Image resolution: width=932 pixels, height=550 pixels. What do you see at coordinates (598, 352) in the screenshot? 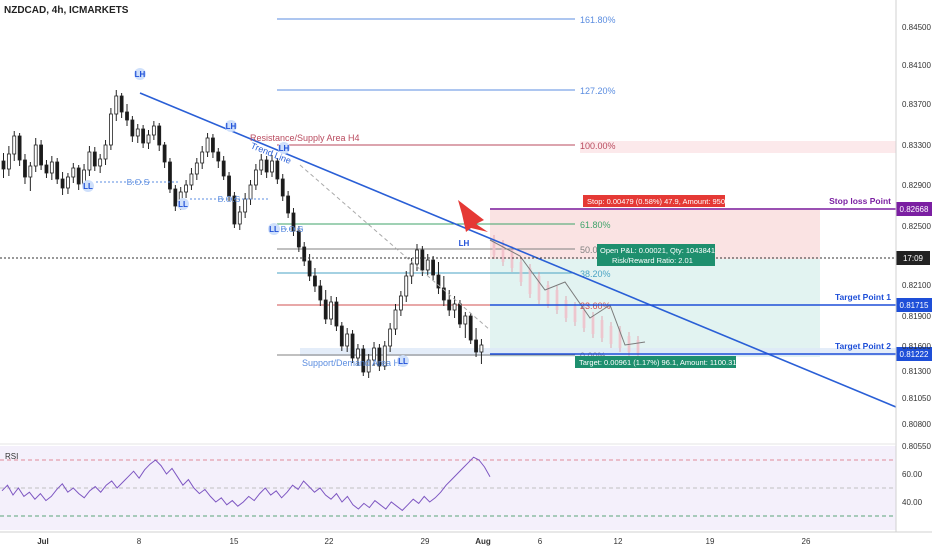
I see `support-area` at bounding box center [598, 352].